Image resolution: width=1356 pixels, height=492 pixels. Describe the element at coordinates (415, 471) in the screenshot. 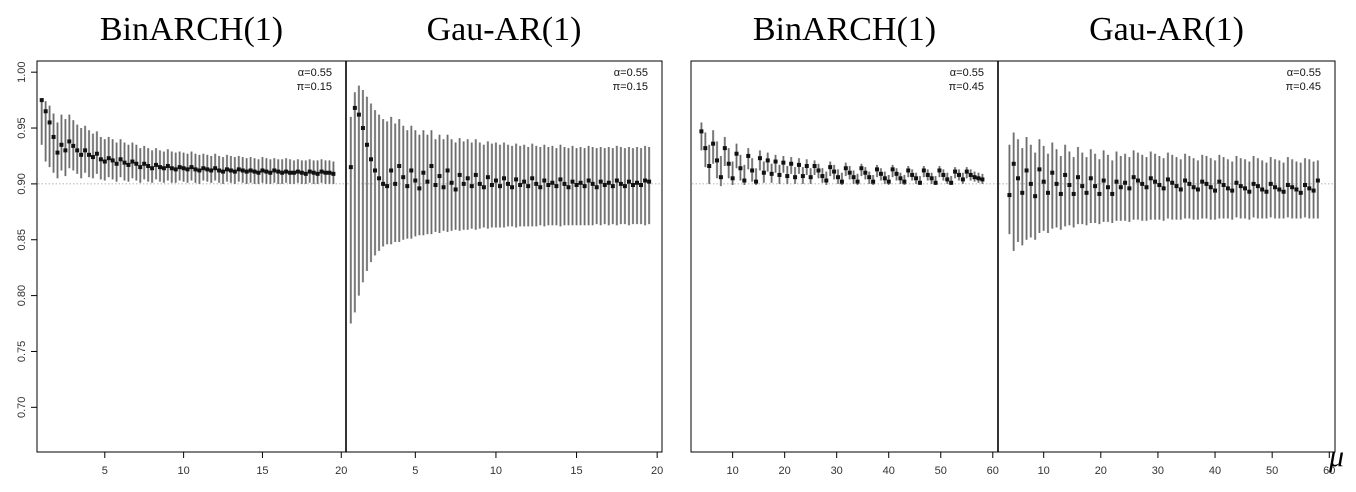

I see `x-tick-label: 5` at that location.